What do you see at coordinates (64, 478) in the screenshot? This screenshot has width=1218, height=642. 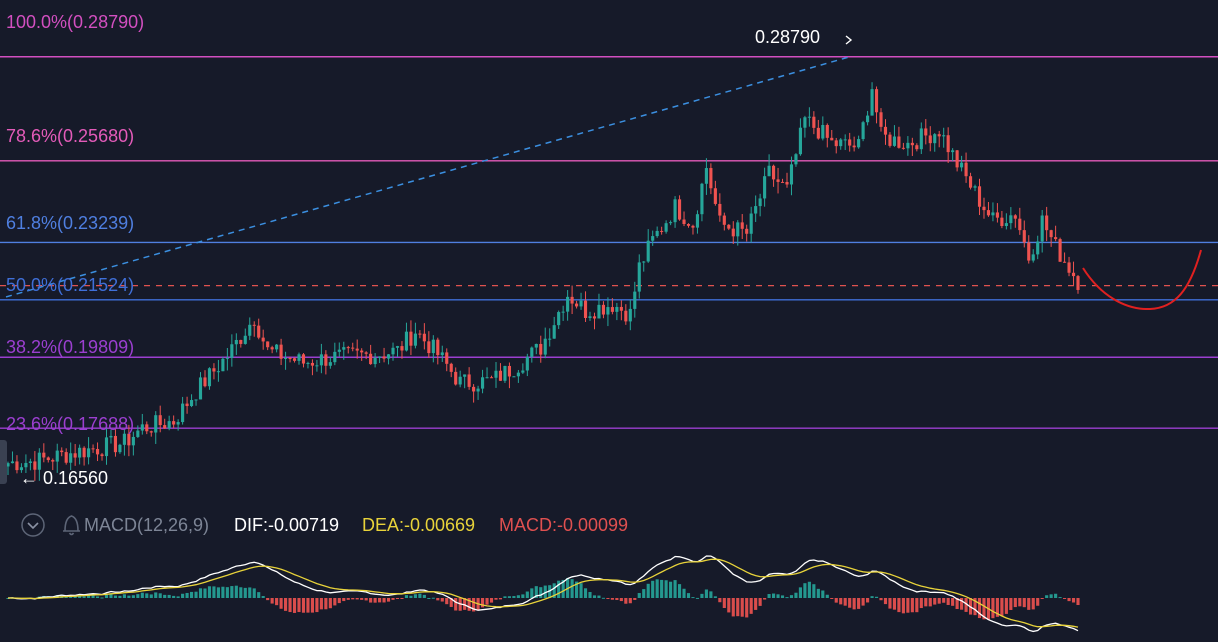 I see `low-price-marker: ← 0.16560` at bounding box center [64, 478].